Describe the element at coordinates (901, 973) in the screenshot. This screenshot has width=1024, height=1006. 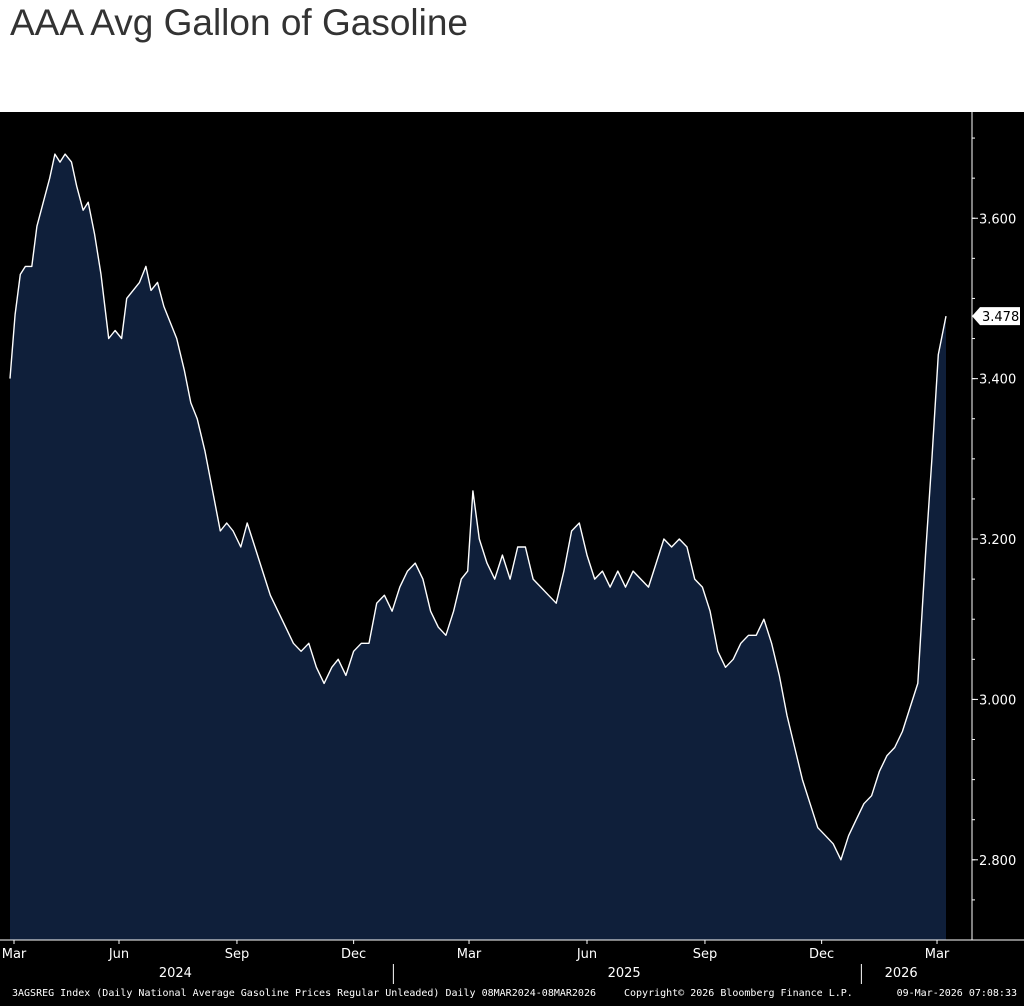
I see `year-label: 2026` at that location.